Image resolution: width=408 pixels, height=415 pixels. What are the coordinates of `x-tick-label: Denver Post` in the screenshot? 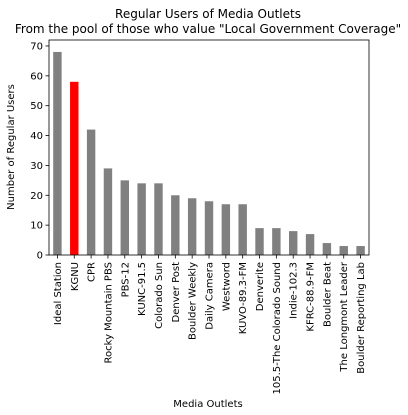 It's located at (176, 292).